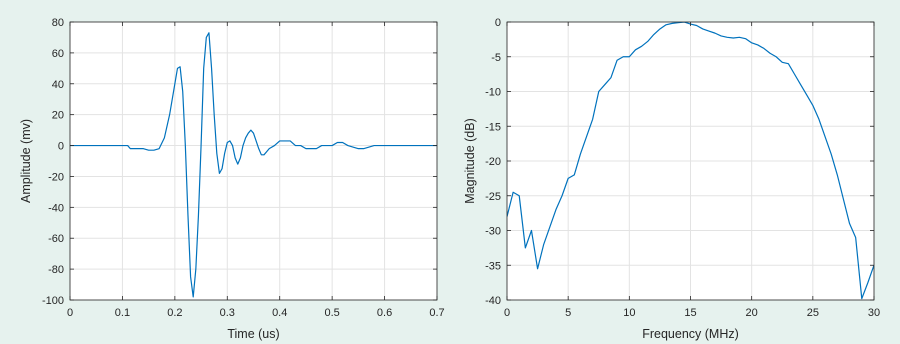 This screenshot has width=900, height=344. I want to click on freq-ytick-label-4: -20, so click(493, 162).